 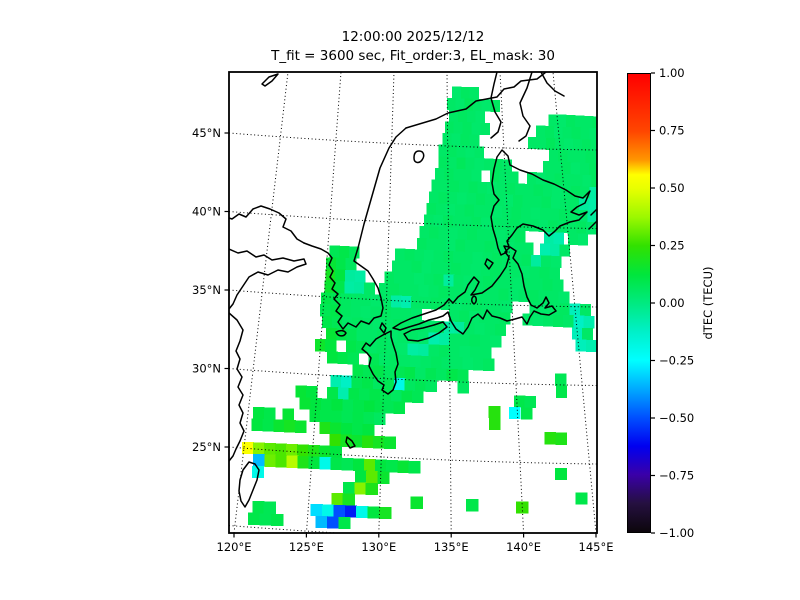 I want to click on svg-text: −1.00, so click(x=676, y=533).